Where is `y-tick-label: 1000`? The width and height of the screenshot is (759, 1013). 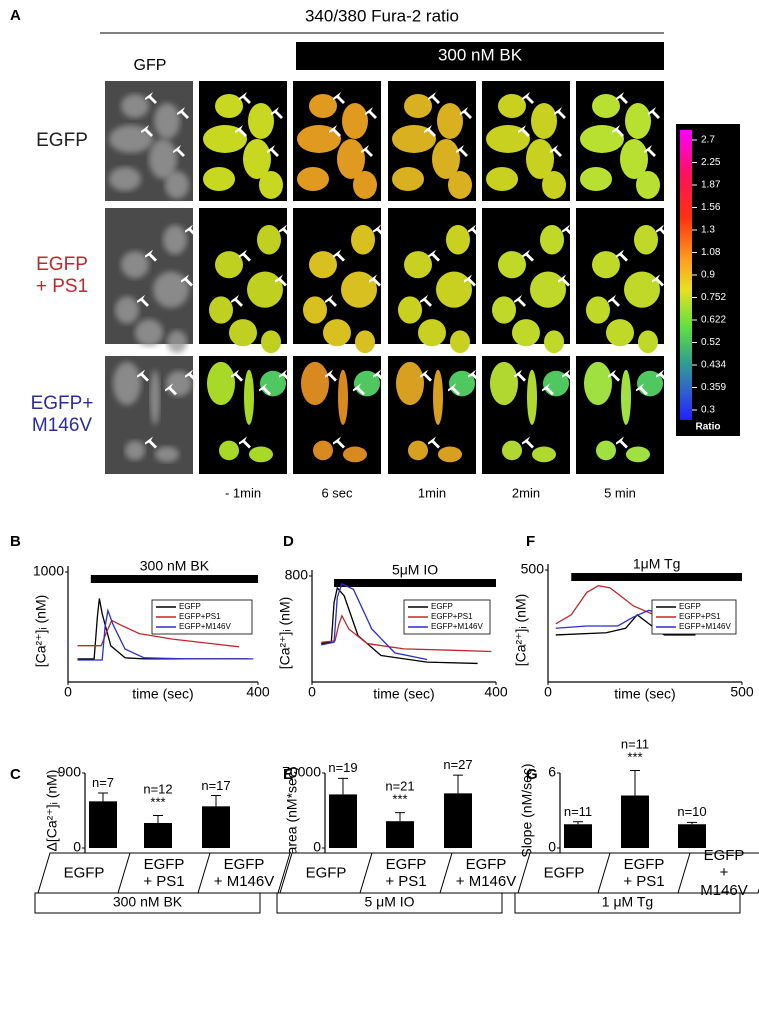 y-tick-label: 1000 is located at coordinates (48, 571).